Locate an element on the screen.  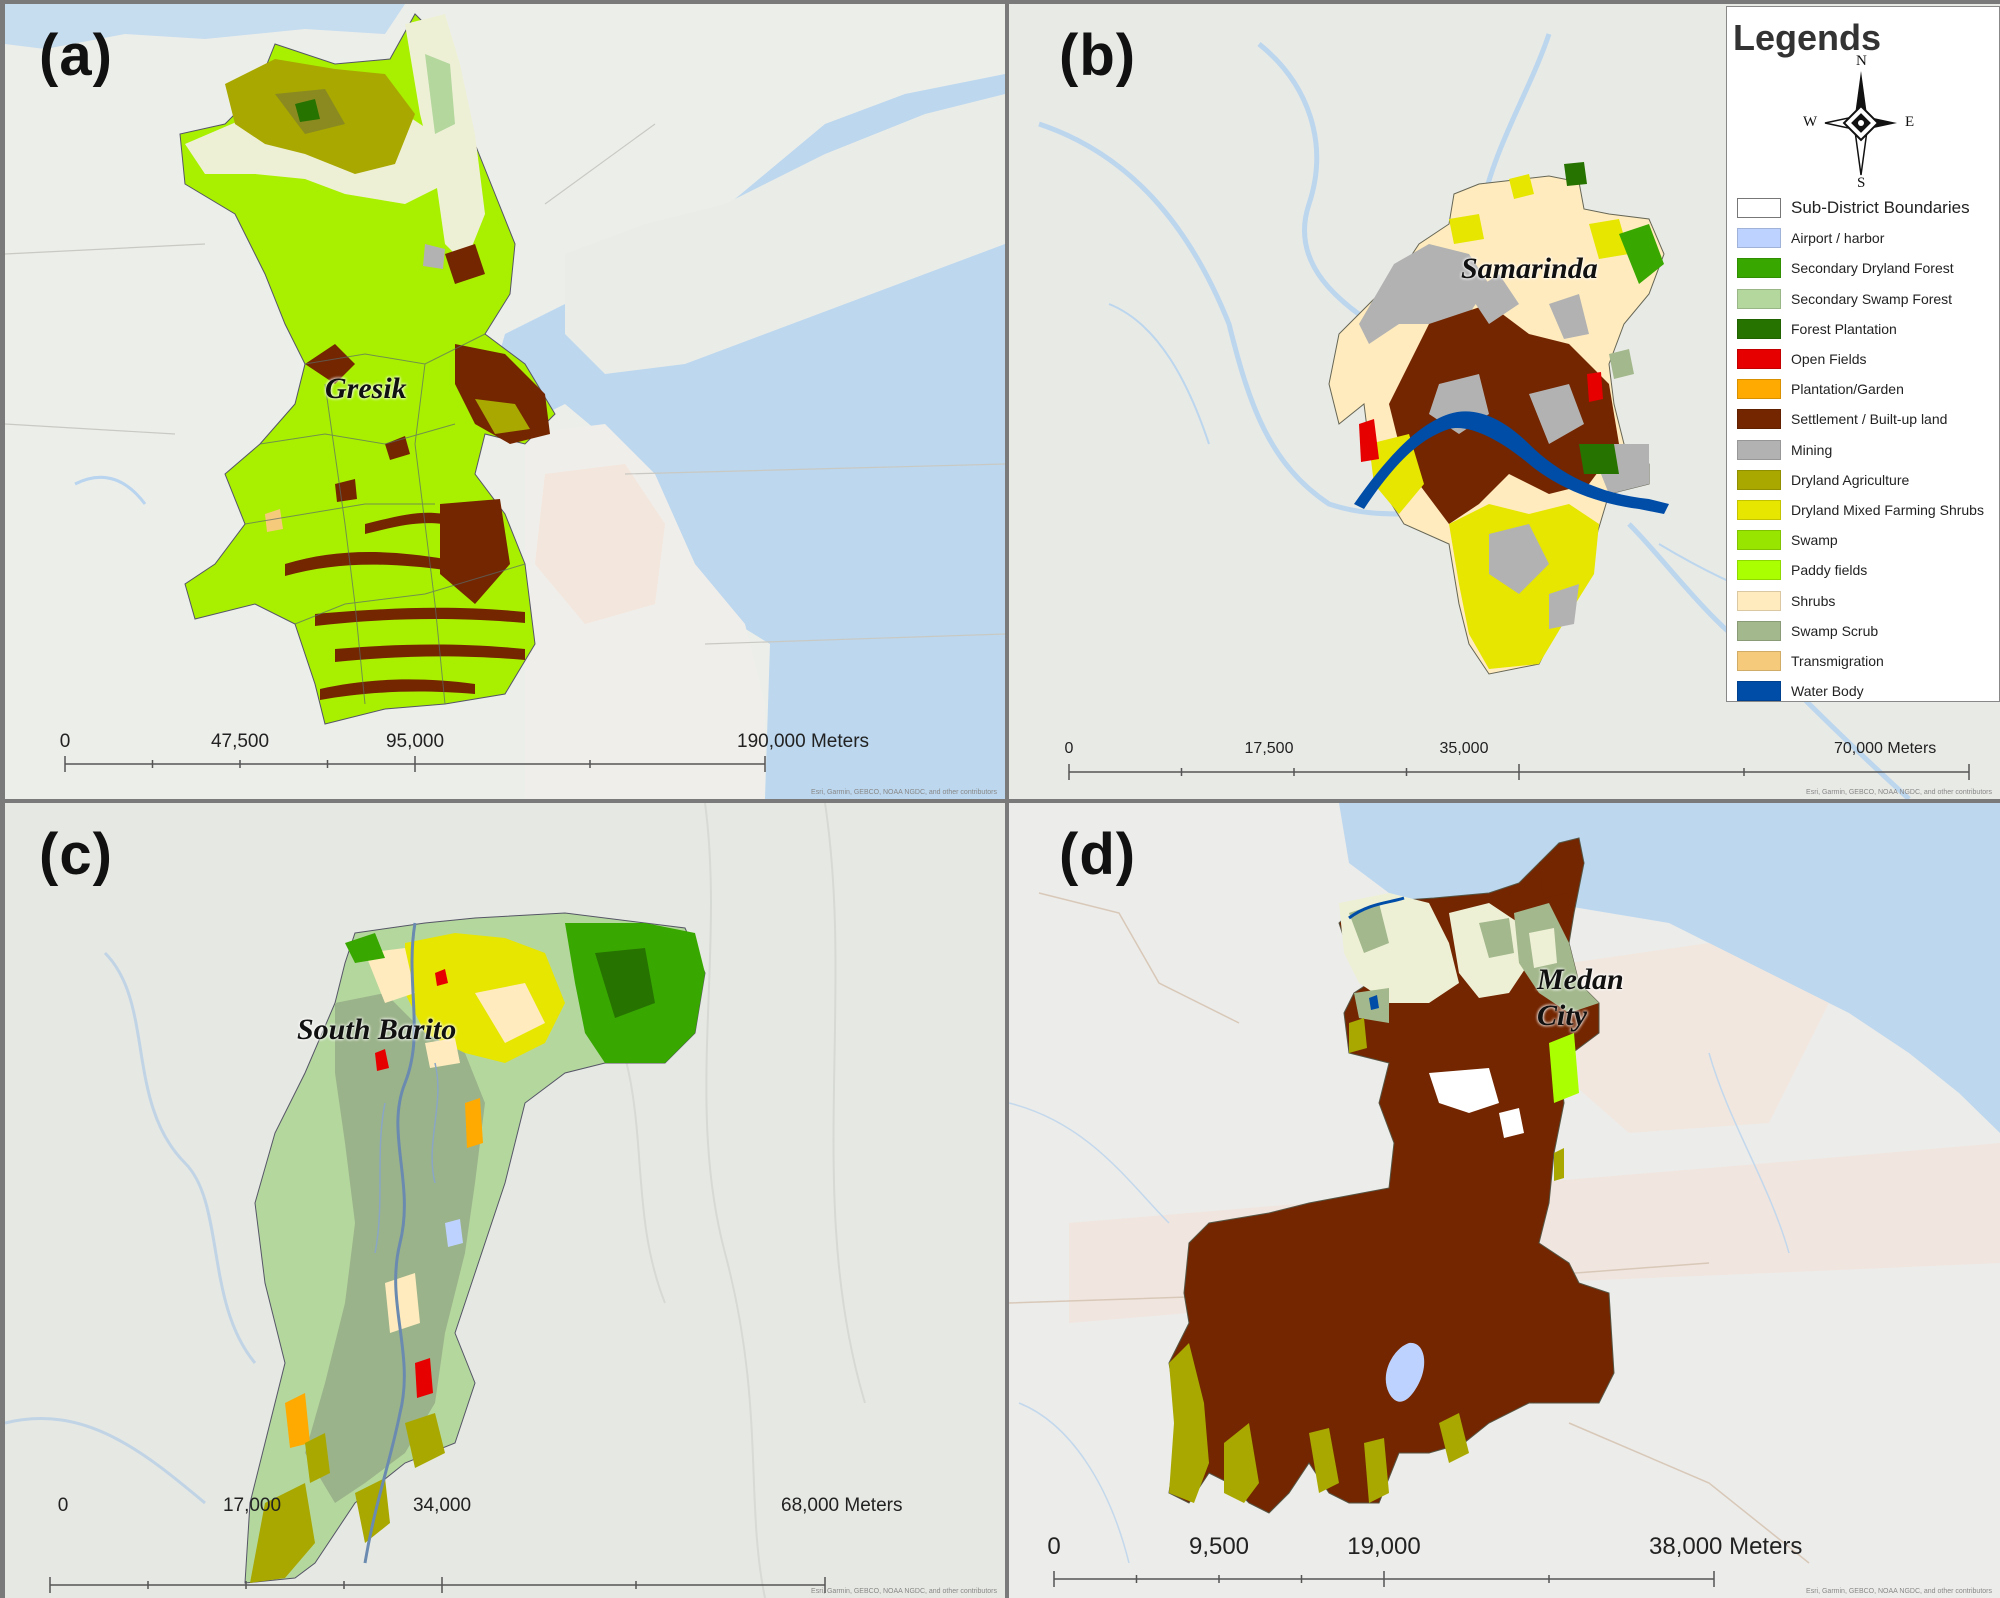
scale-tick-1: 9,500 is located at coordinates (1219, 1546).